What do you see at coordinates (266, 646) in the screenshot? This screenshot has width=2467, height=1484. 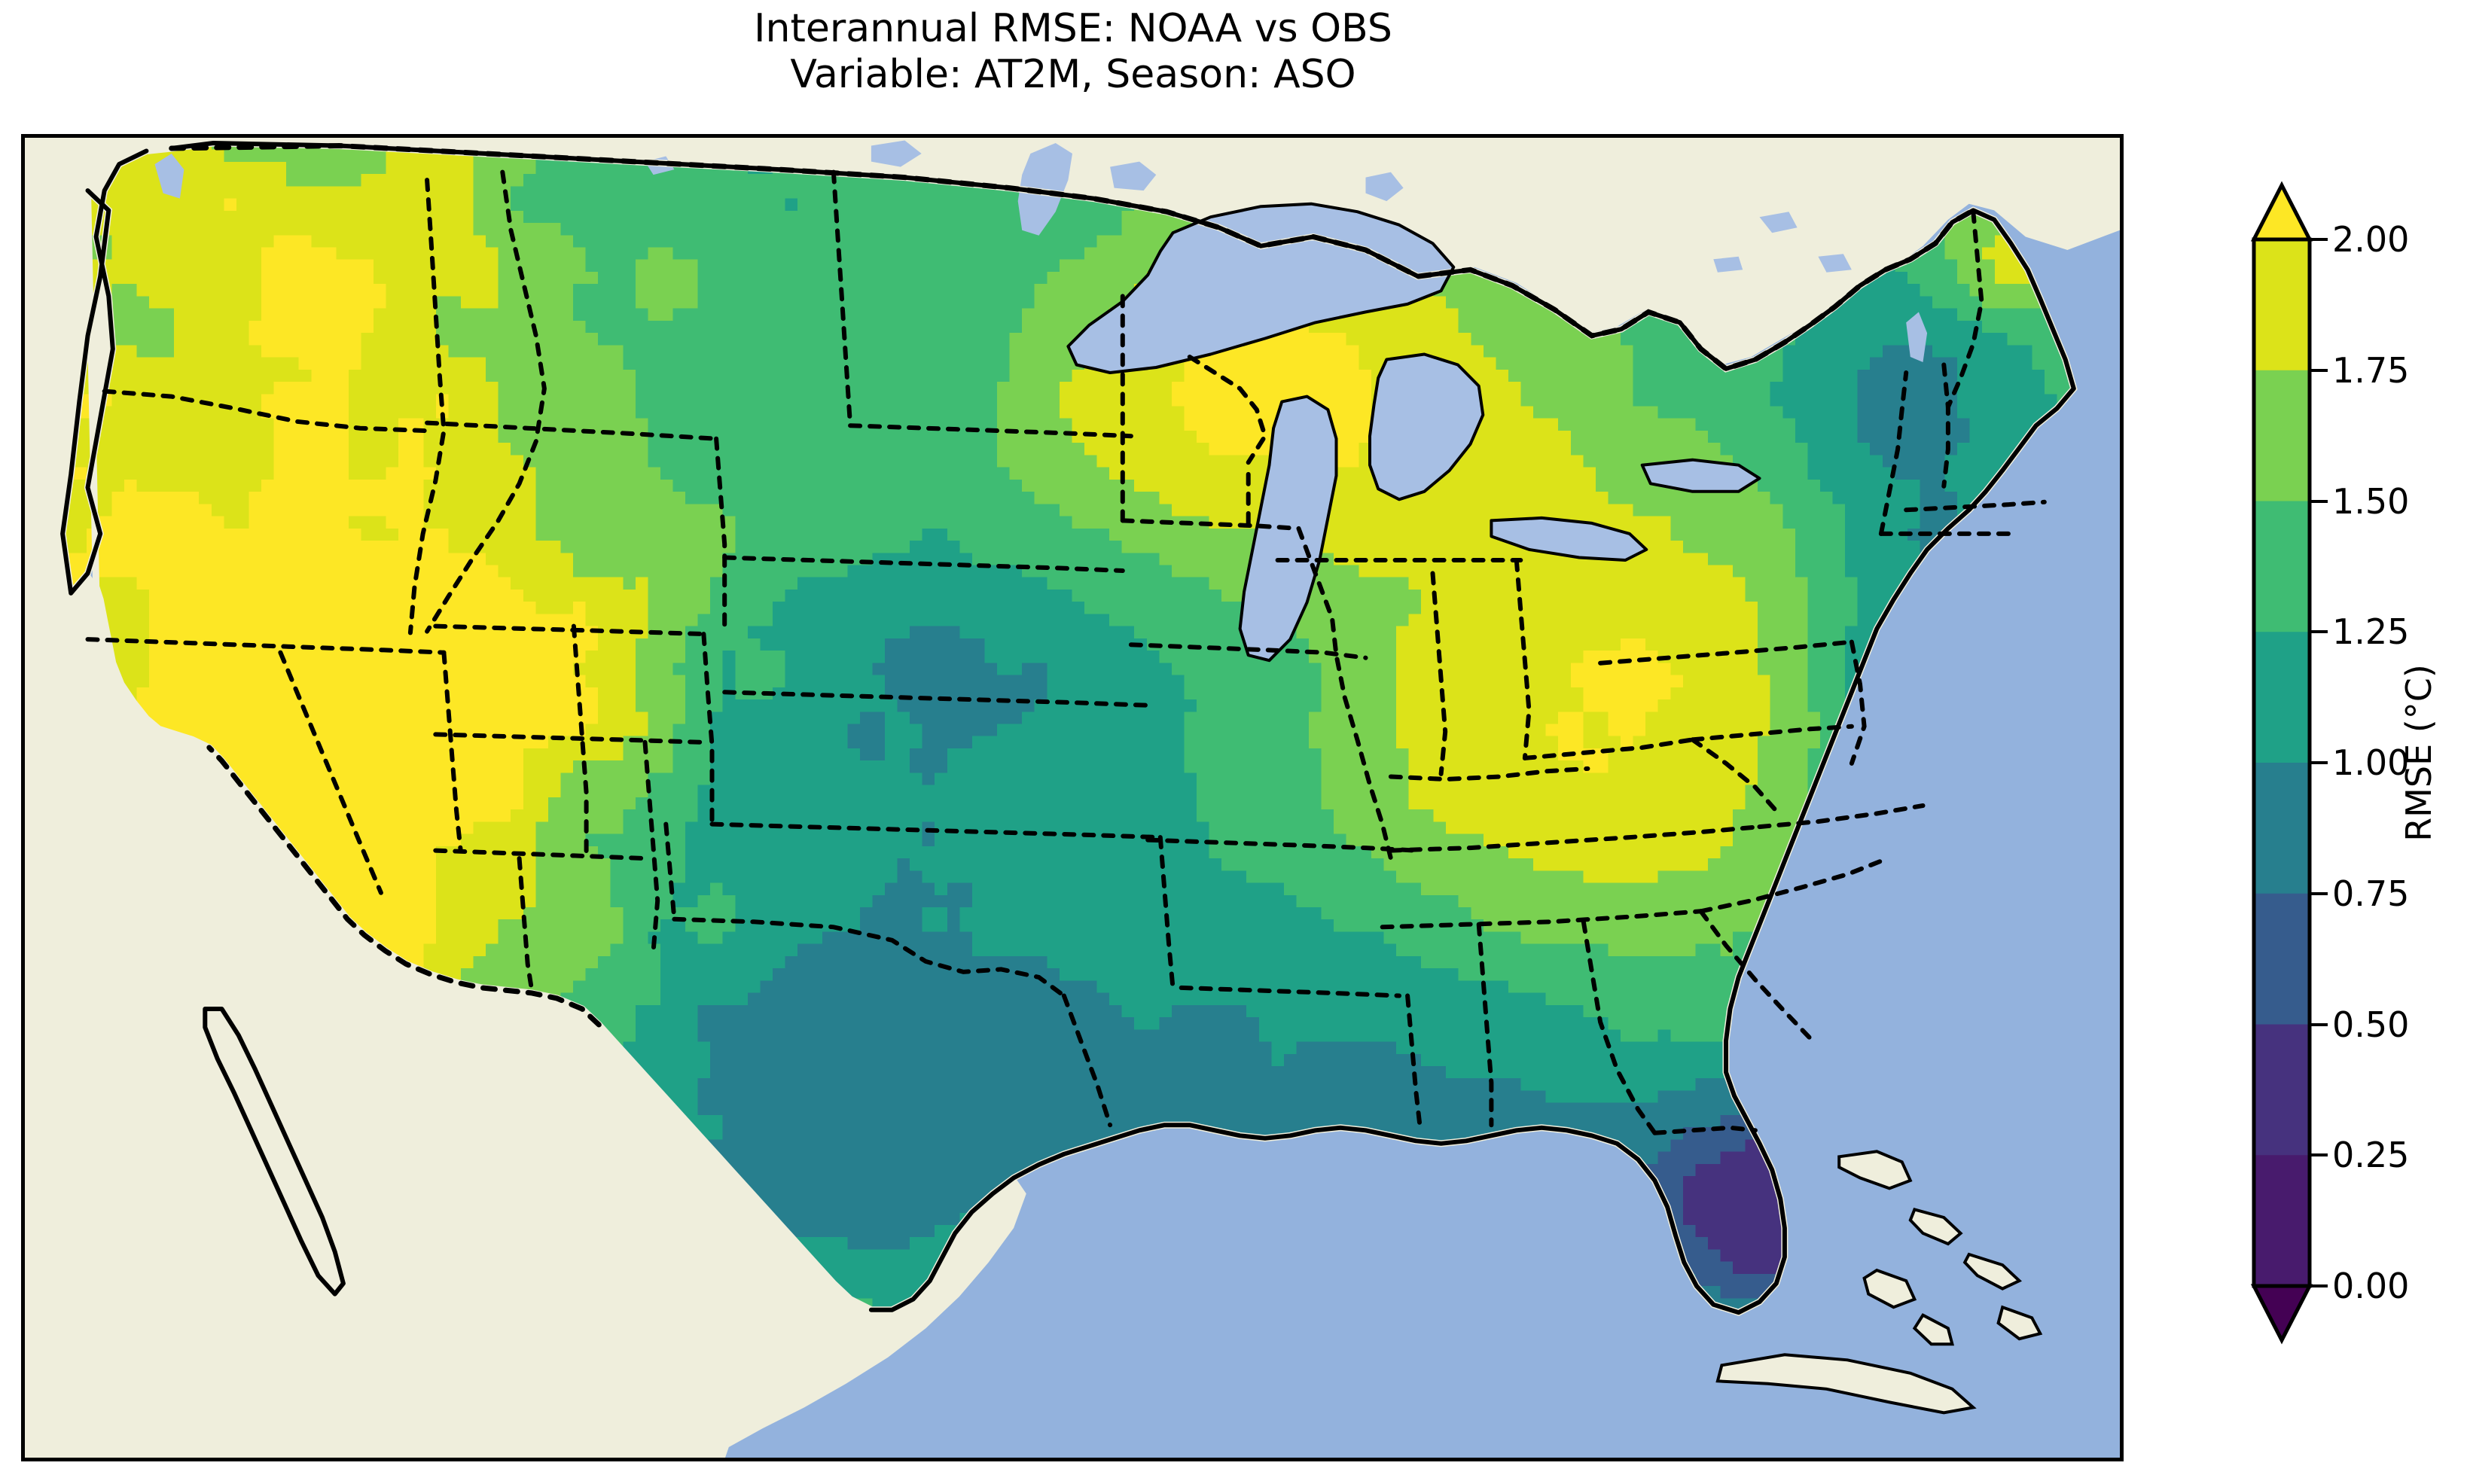 I see `border-or-ca` at bounding box center [266, 646].